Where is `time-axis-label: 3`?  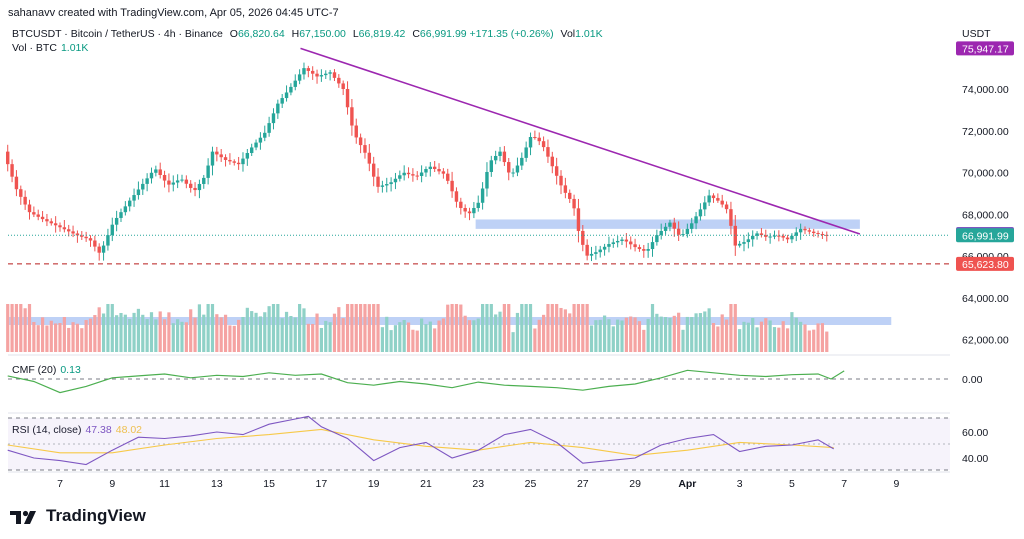
time-axis-label: 3 is located at coordinates (740, 484).